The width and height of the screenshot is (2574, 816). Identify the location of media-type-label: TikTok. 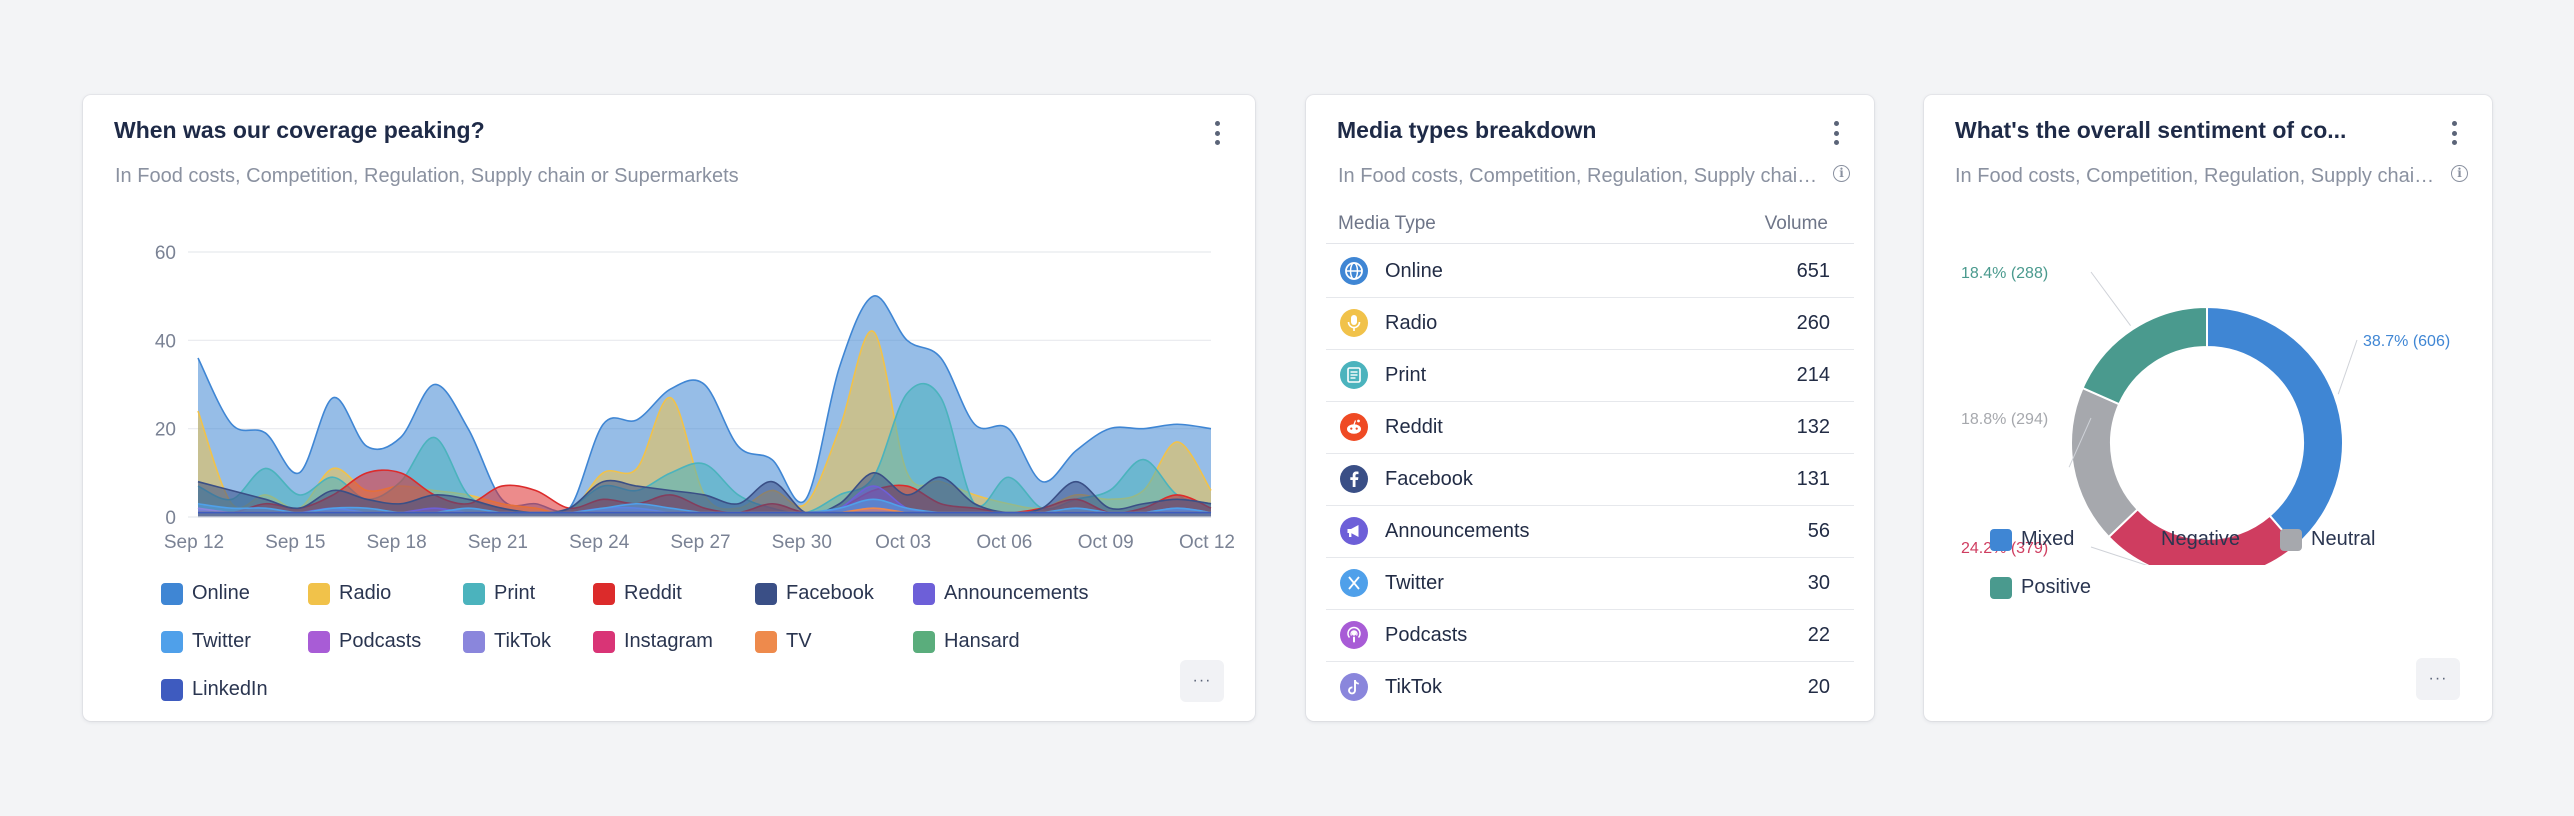
(1414, 686).